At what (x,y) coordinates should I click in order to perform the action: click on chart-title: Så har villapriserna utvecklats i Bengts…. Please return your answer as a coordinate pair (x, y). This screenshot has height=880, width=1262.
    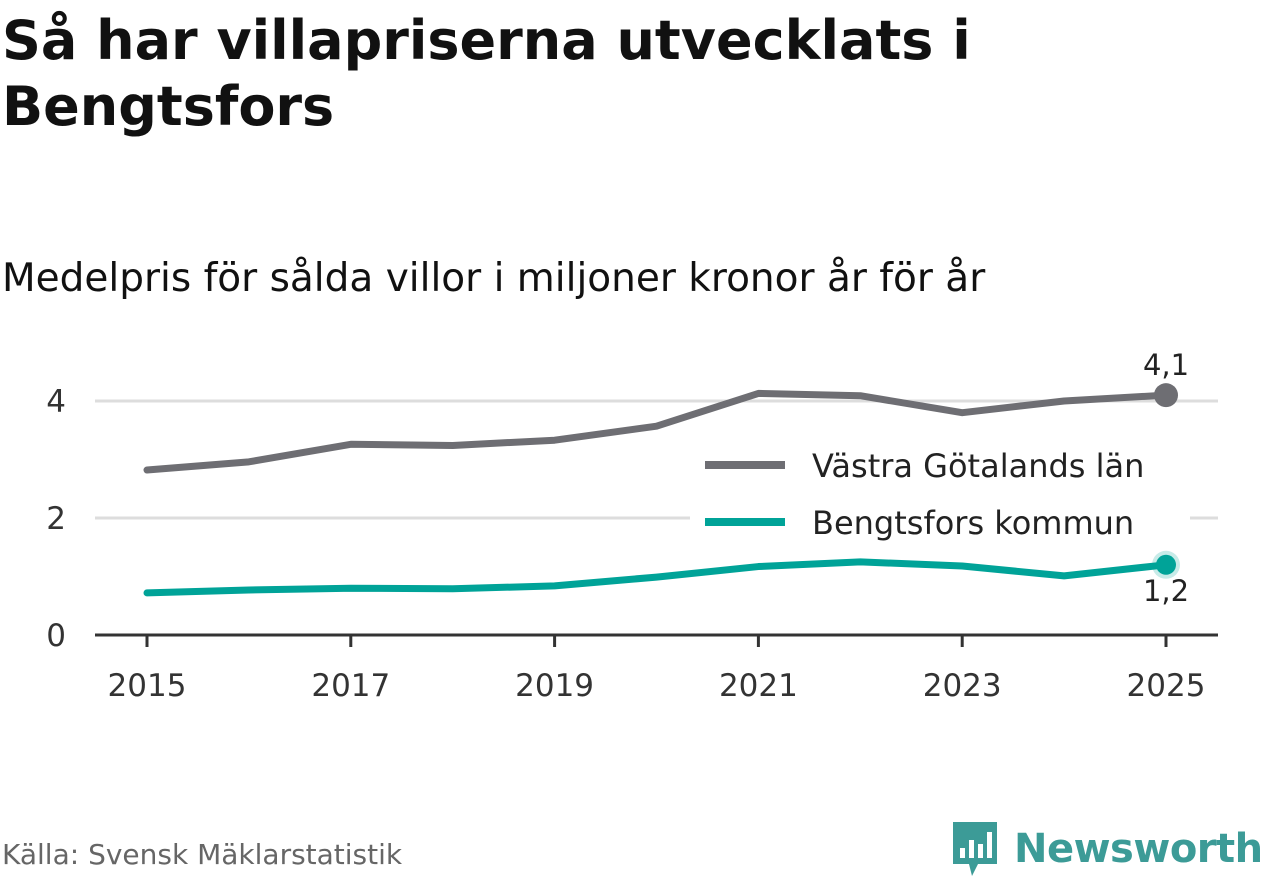
    Looking at the image, I should click on (486, 73).